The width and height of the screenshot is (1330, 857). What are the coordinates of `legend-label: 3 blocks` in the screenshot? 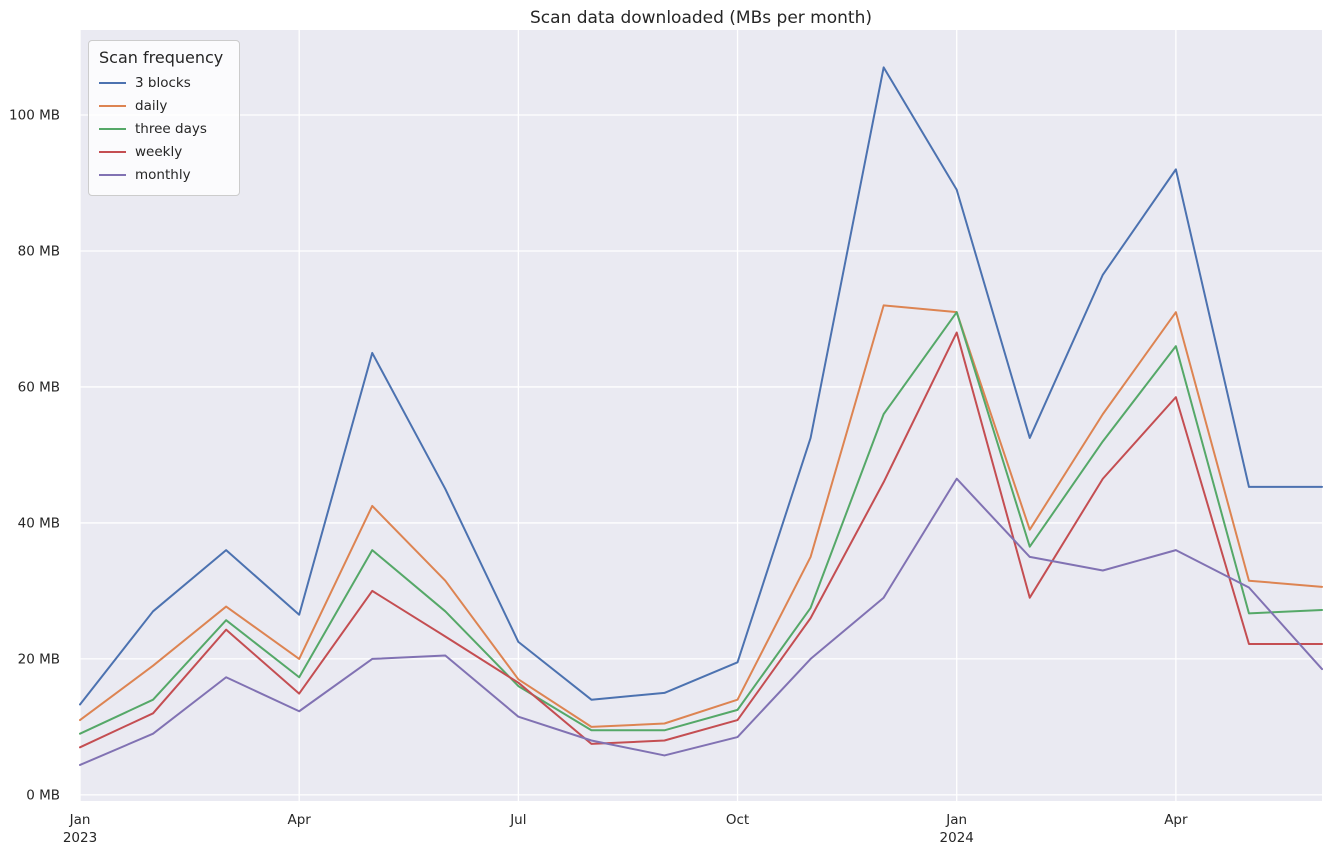 It's located at (163, 82).